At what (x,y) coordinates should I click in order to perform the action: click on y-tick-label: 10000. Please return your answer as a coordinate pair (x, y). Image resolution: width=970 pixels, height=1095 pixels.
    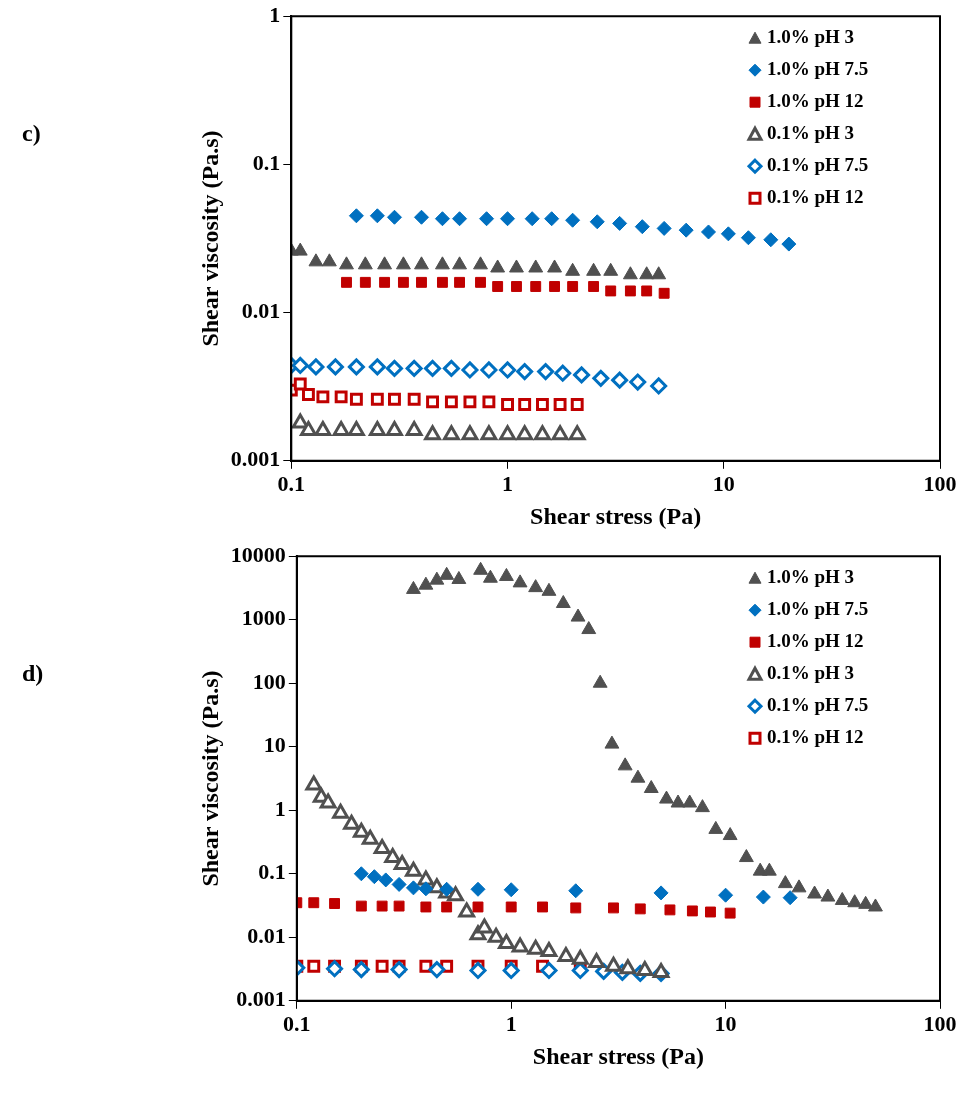
    Looking at the image, I should click on (258, 554).